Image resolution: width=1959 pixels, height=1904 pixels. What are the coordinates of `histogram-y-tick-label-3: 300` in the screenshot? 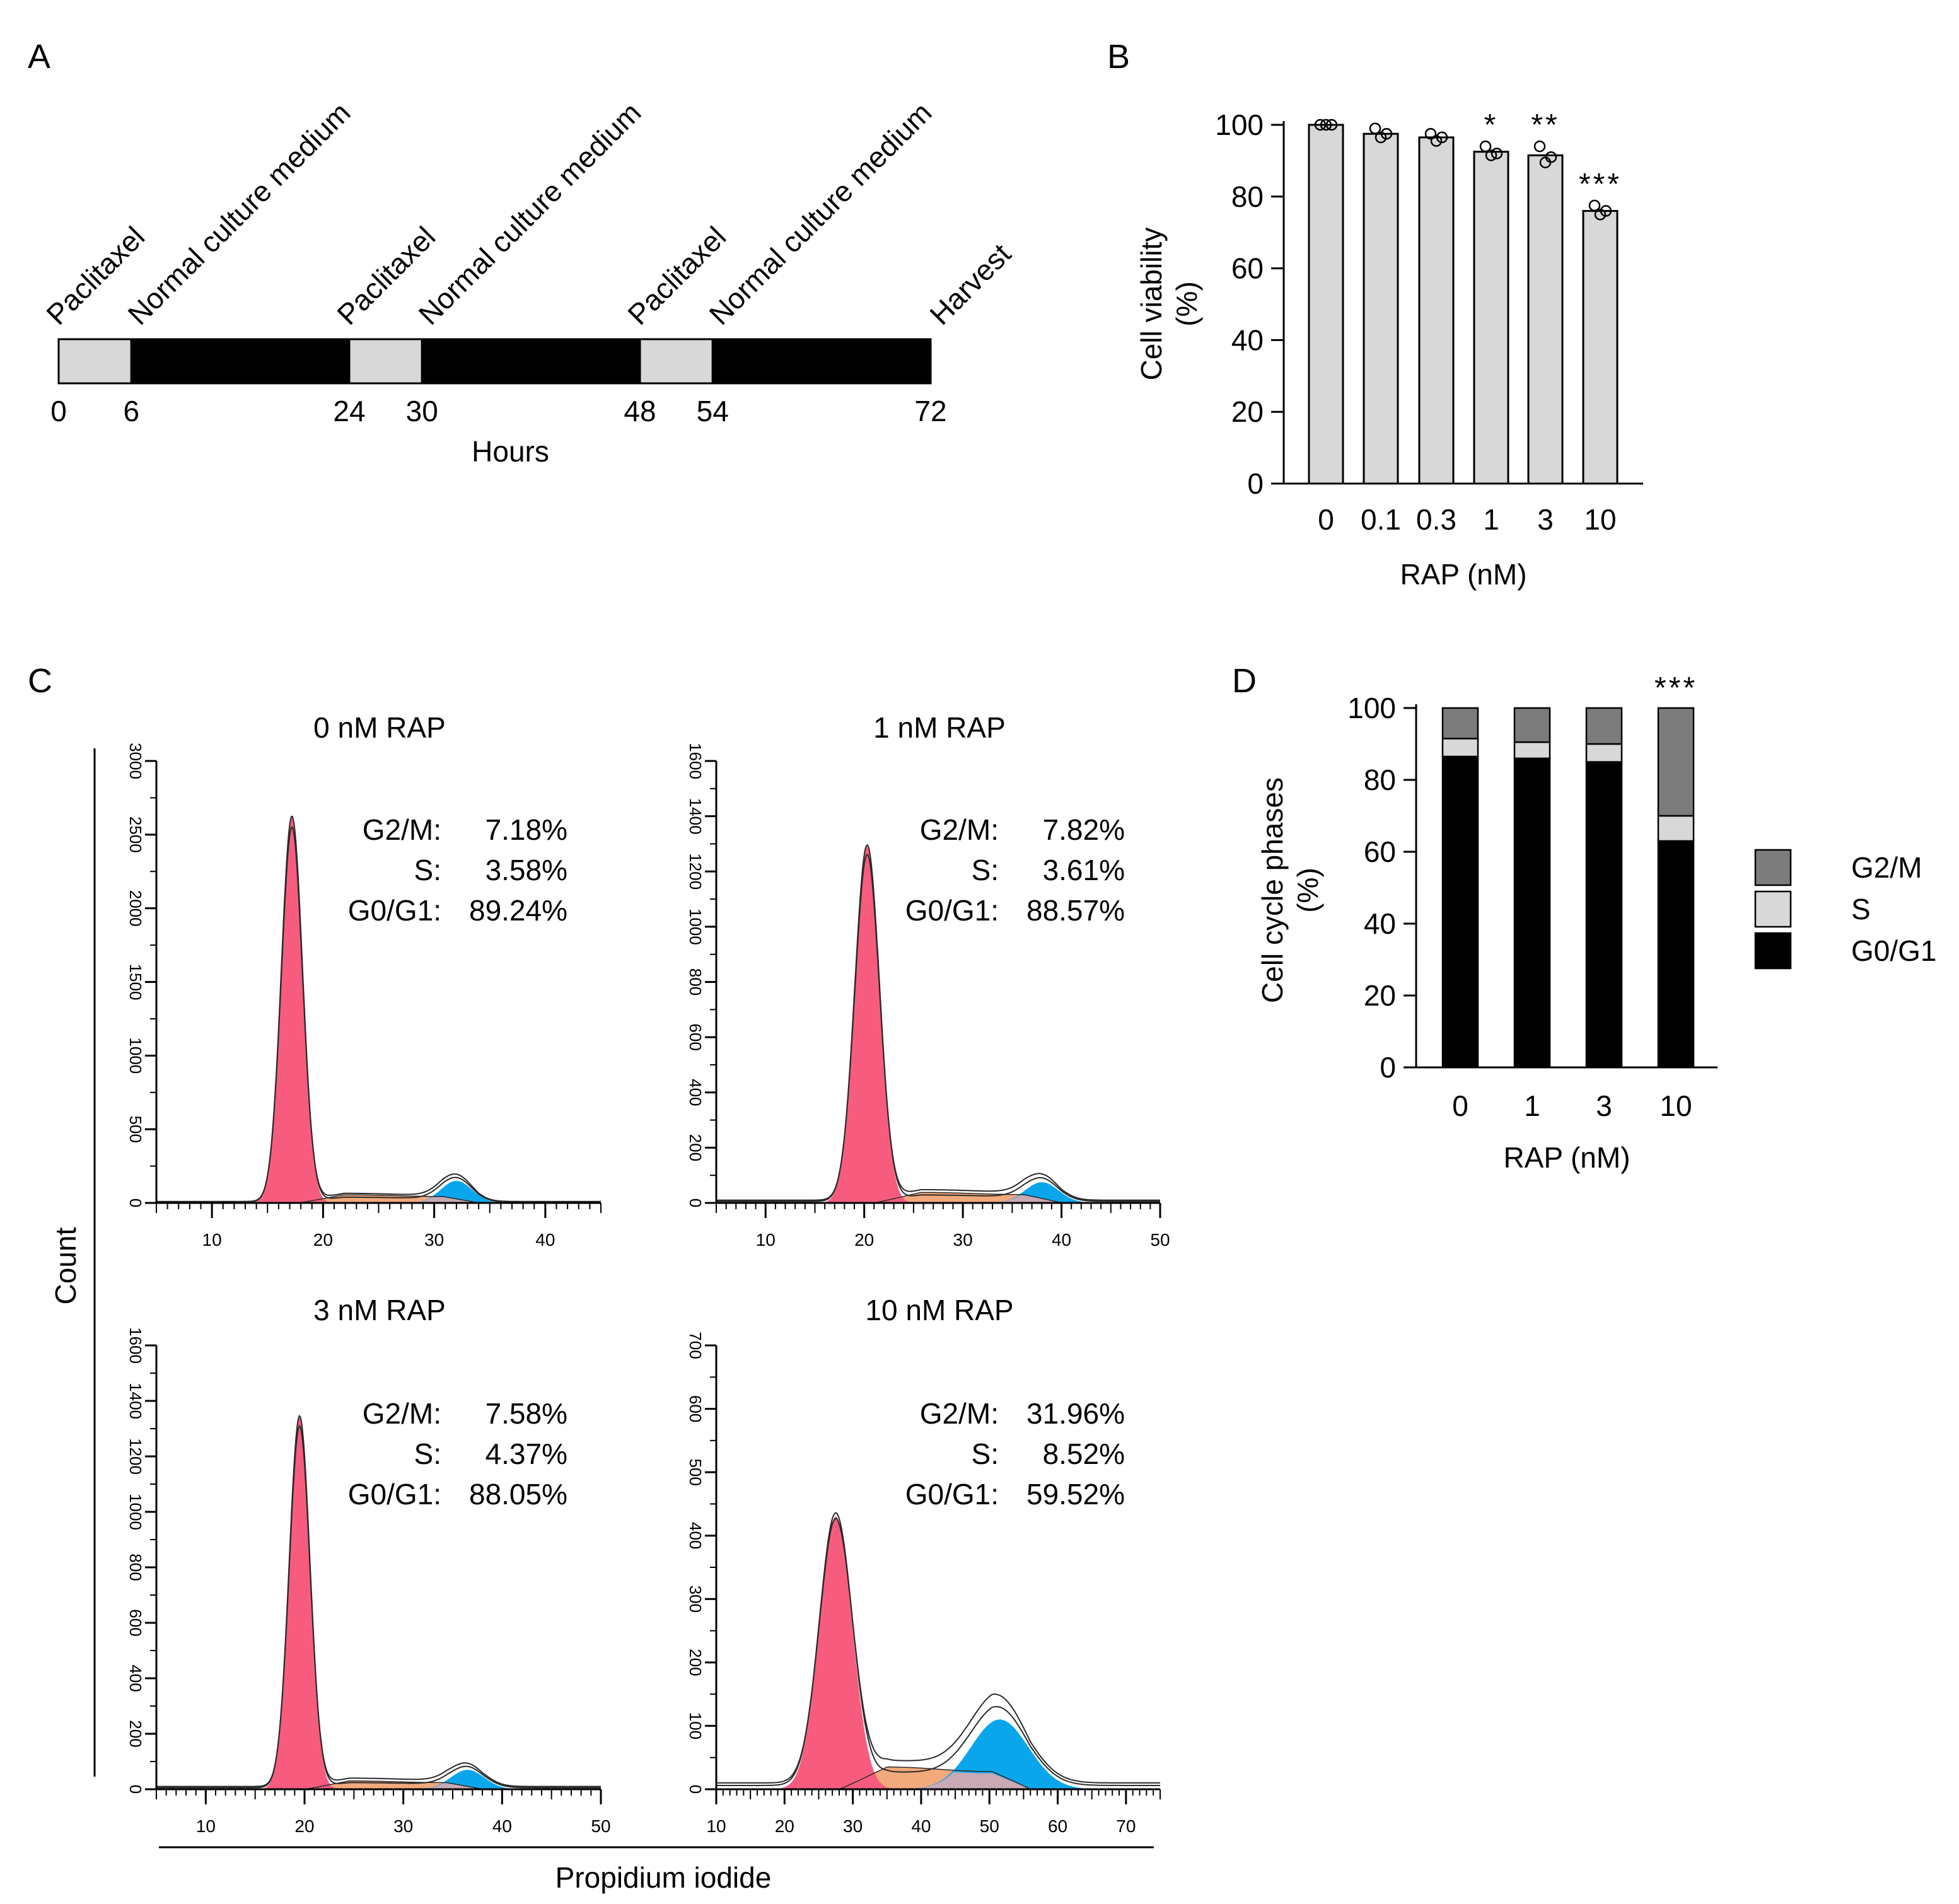 It's located at (695, 1599).